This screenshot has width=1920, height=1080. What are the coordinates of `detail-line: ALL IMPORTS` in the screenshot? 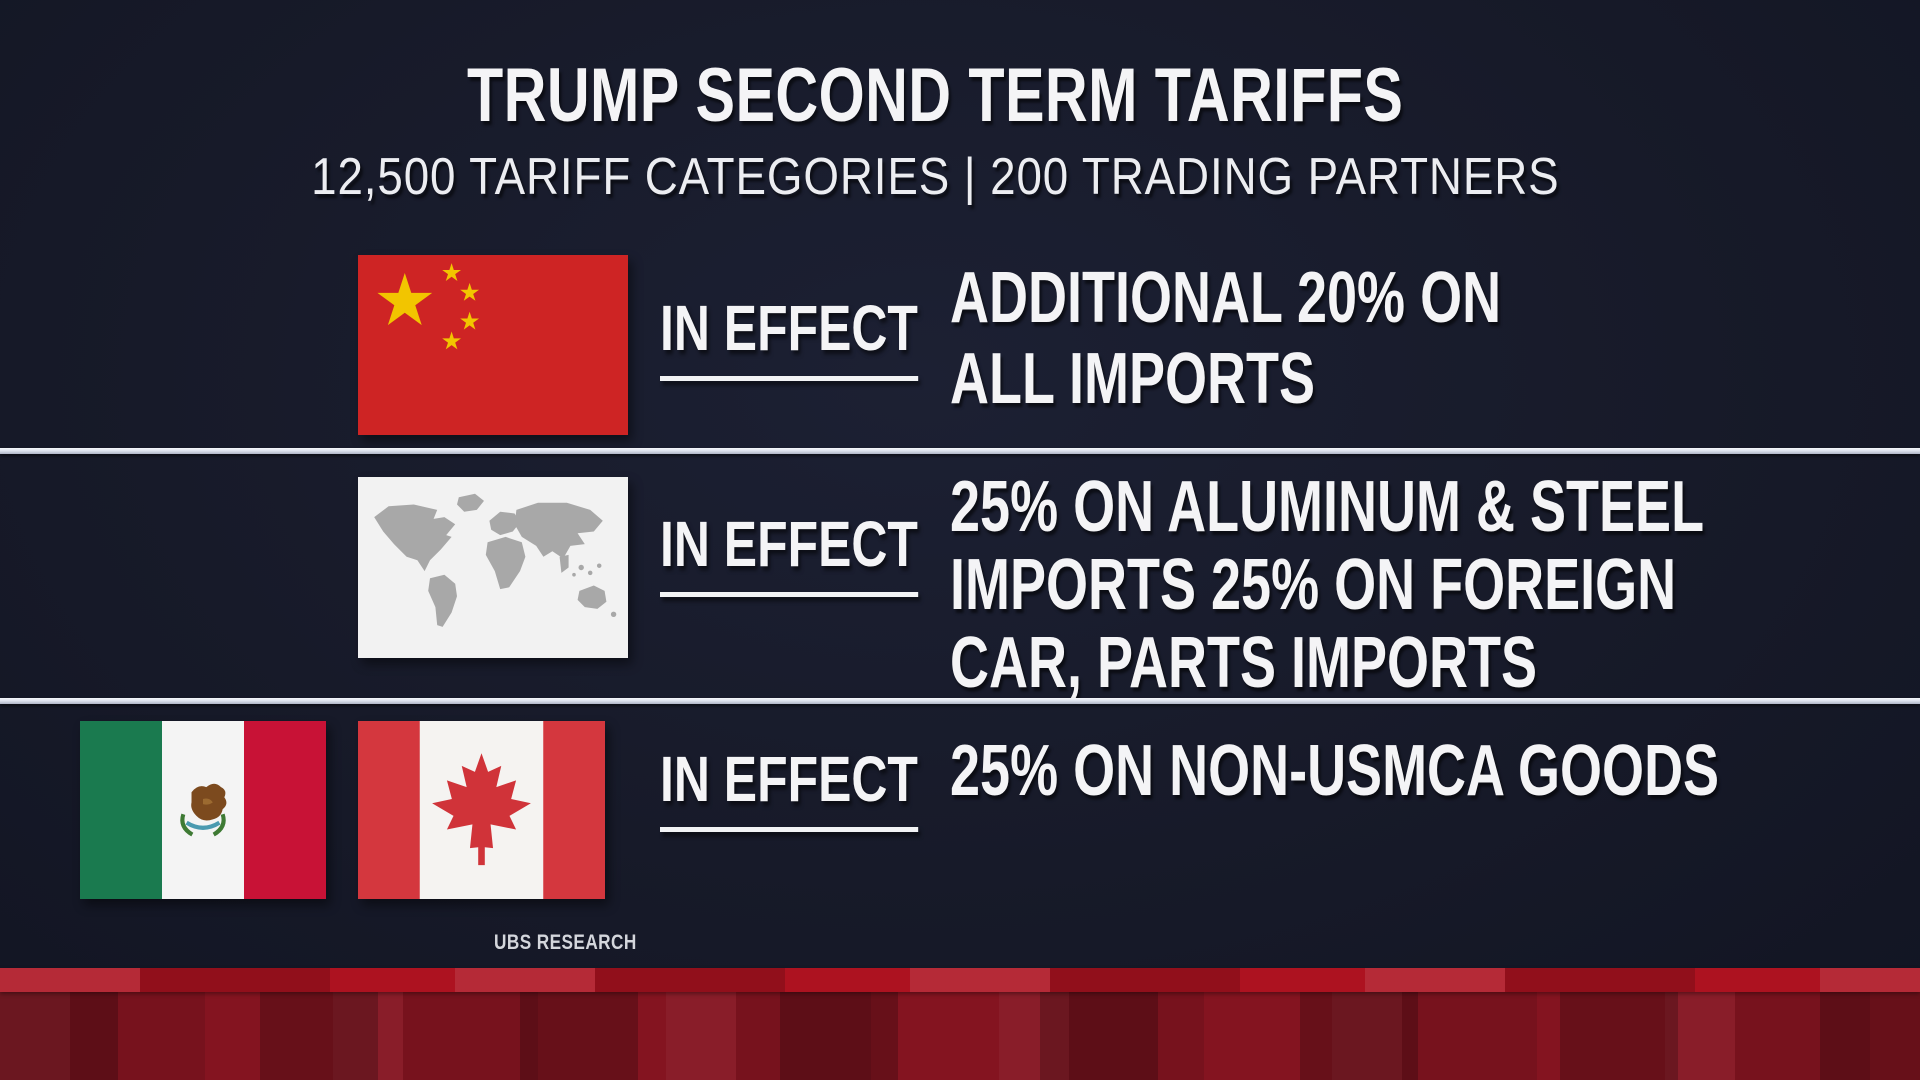 It's located at (1133, 379).